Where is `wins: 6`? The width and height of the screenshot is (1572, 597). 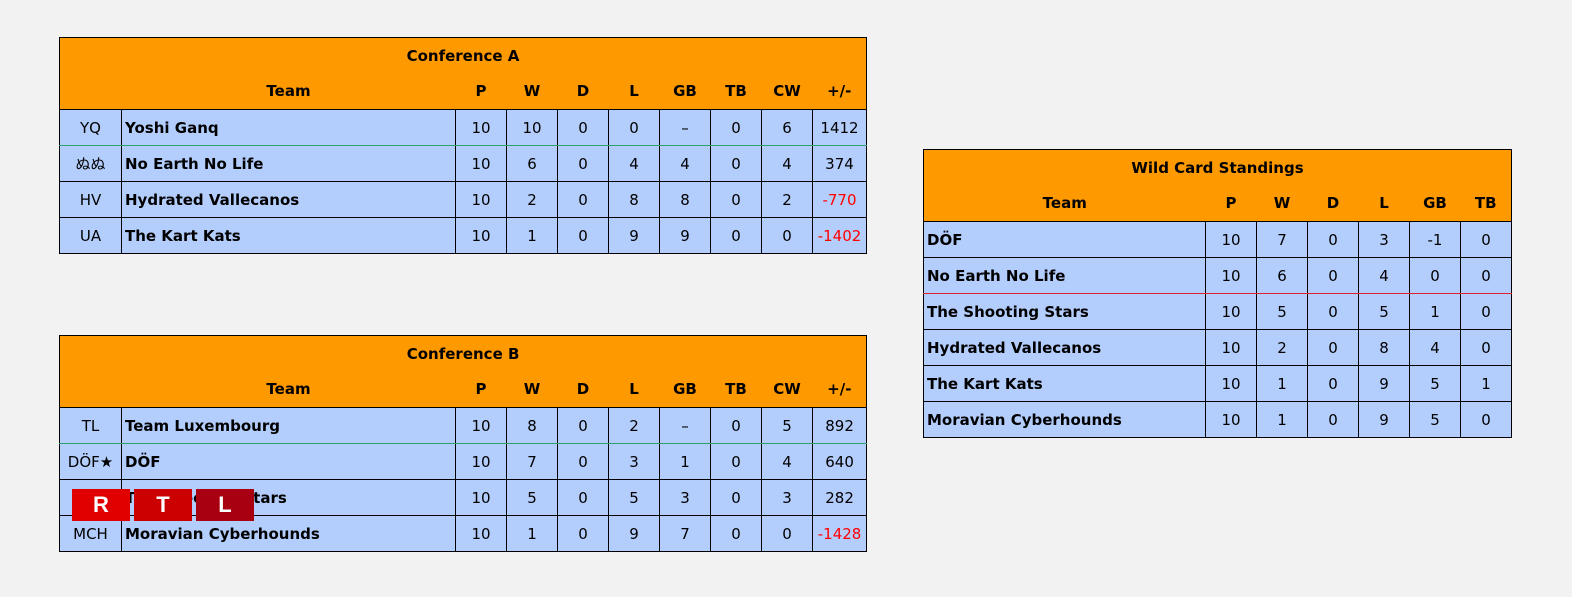 wins: 6 is located at coordinates (532, 163).